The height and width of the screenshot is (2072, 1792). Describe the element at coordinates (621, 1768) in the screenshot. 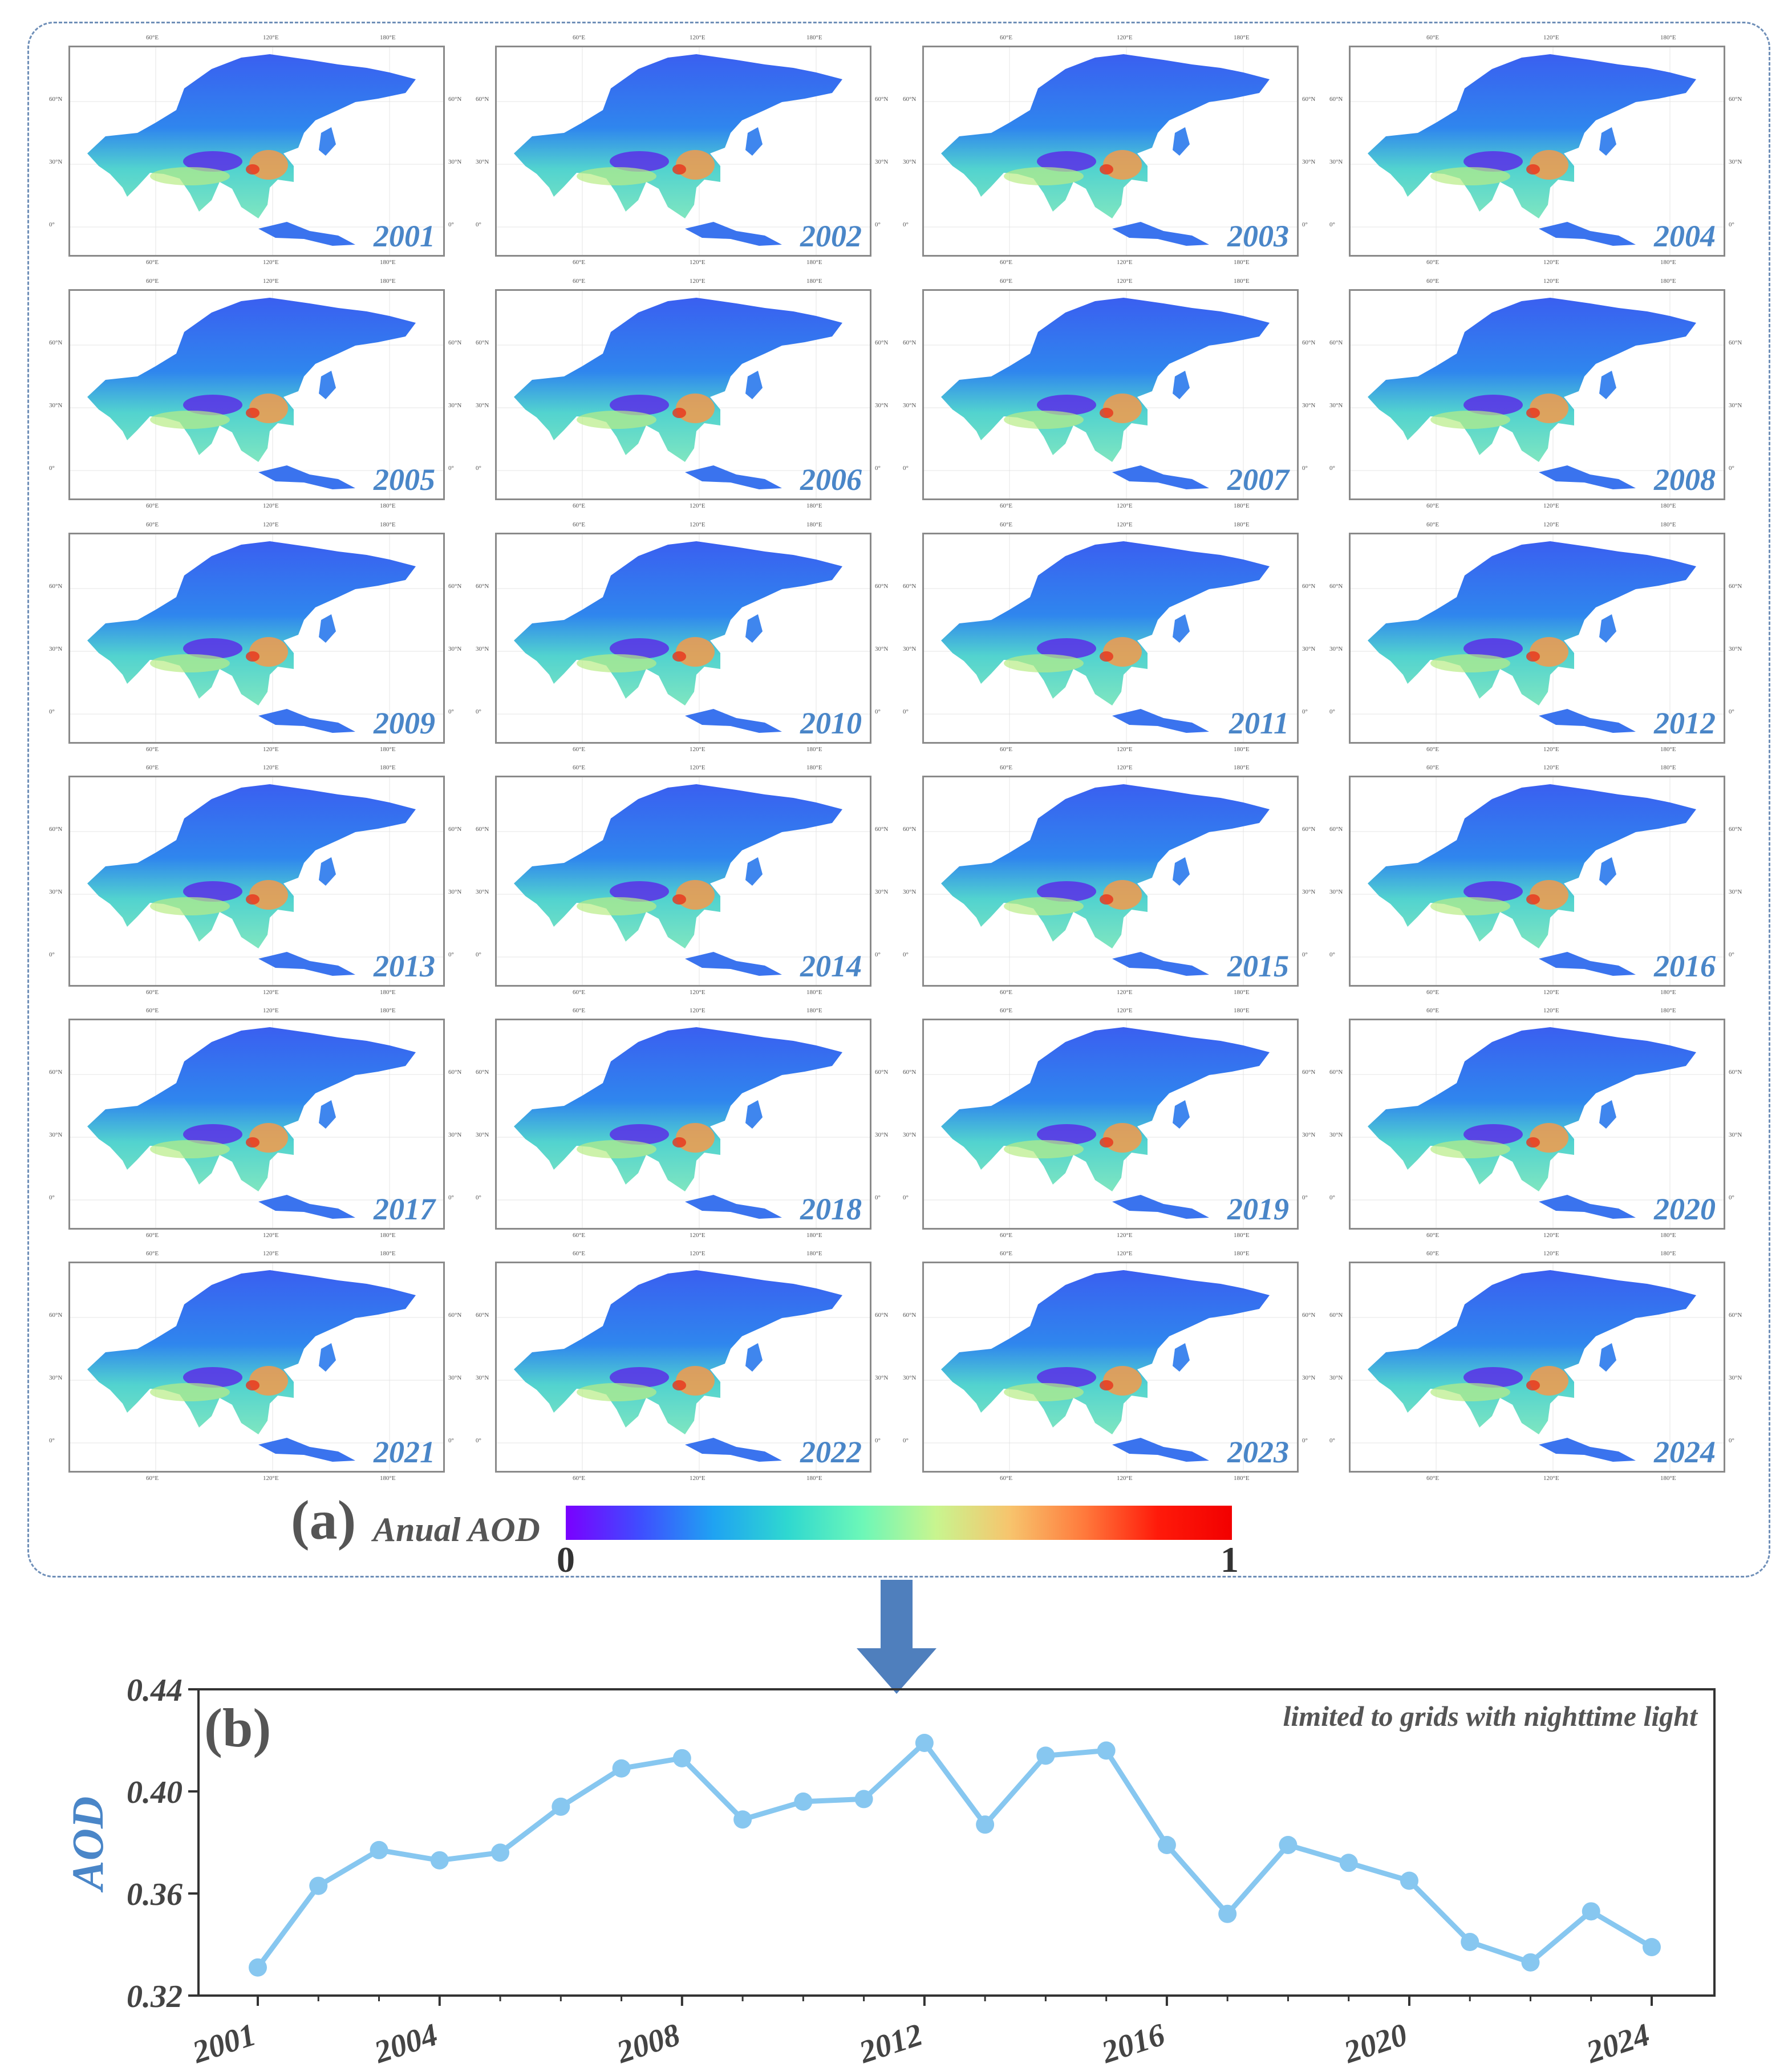

I see `data-point-2007` at that location.